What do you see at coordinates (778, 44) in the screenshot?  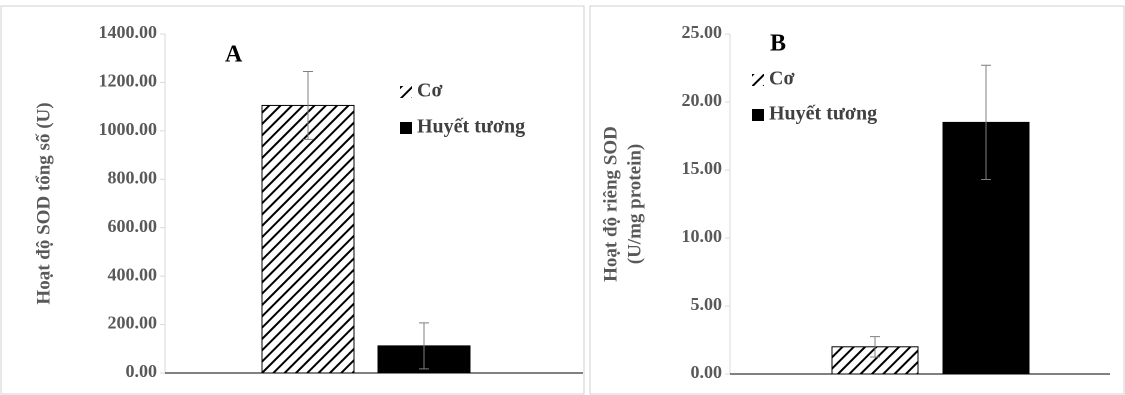 I see `panel-label: B` at bounding box center [778, 44].